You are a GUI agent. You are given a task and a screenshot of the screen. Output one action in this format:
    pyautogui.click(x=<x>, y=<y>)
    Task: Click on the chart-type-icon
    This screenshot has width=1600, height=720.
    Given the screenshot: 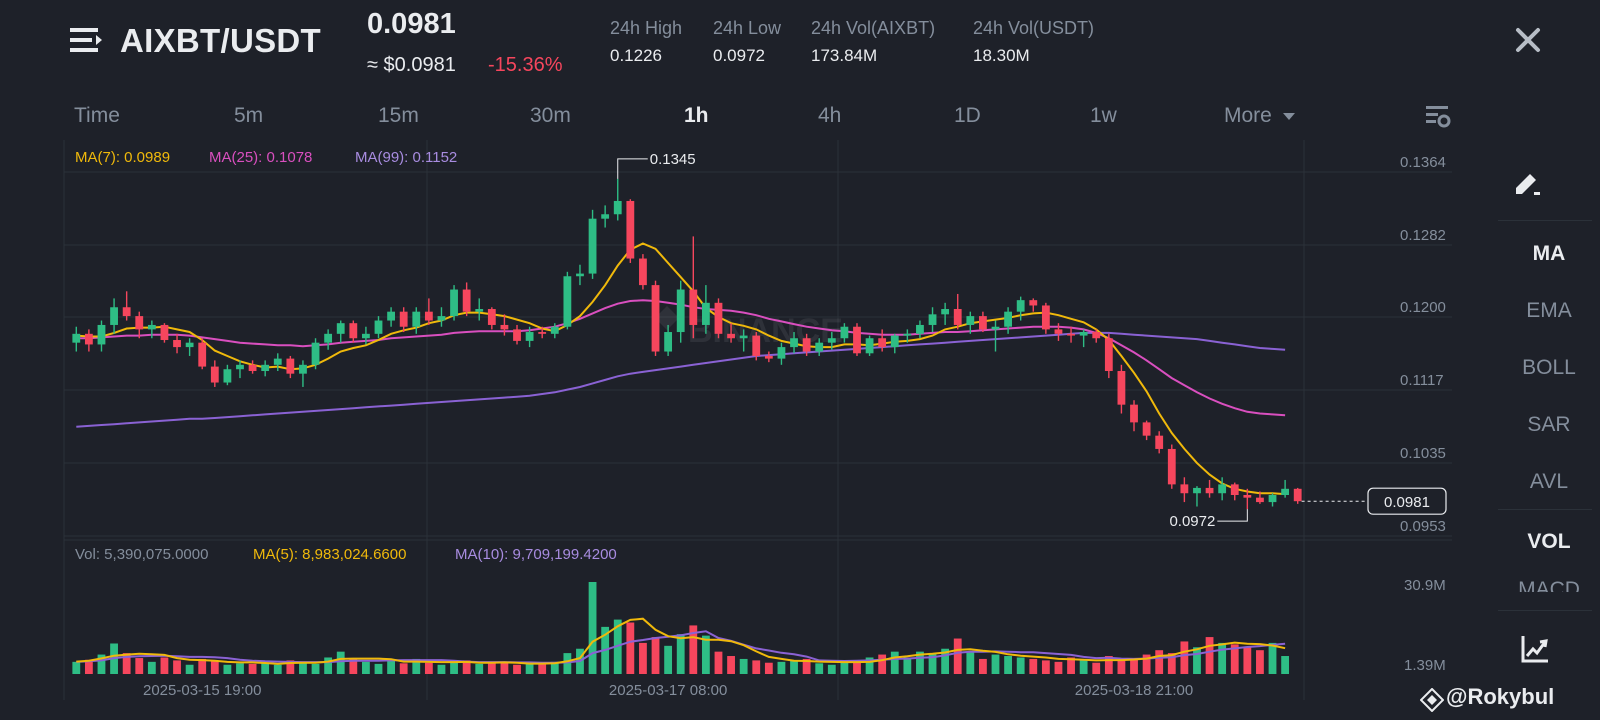 What is the action you would take?
    pyautogui.click(x=1534, y=649)
    